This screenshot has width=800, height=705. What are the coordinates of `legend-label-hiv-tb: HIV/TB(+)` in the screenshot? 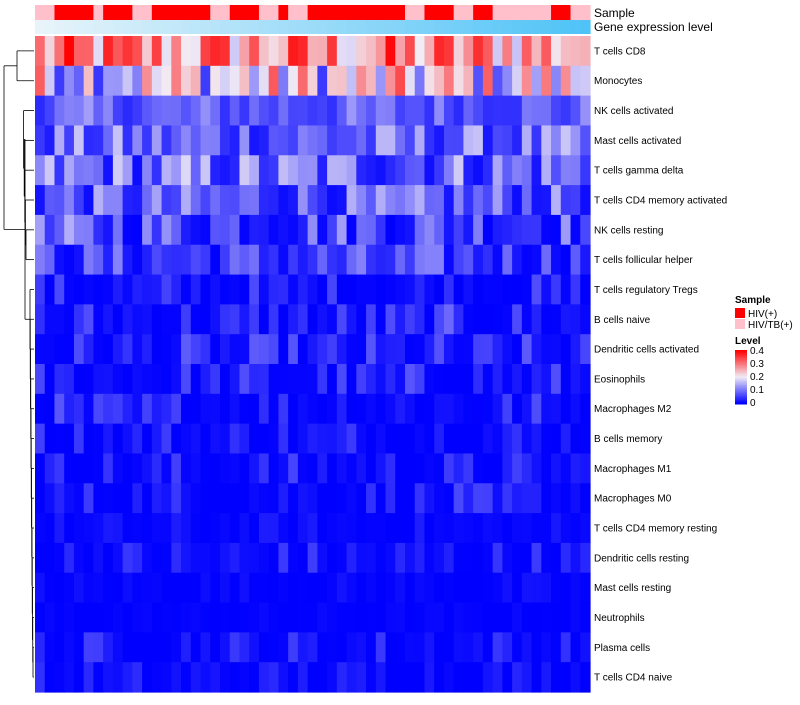 It's located at (770, 325).